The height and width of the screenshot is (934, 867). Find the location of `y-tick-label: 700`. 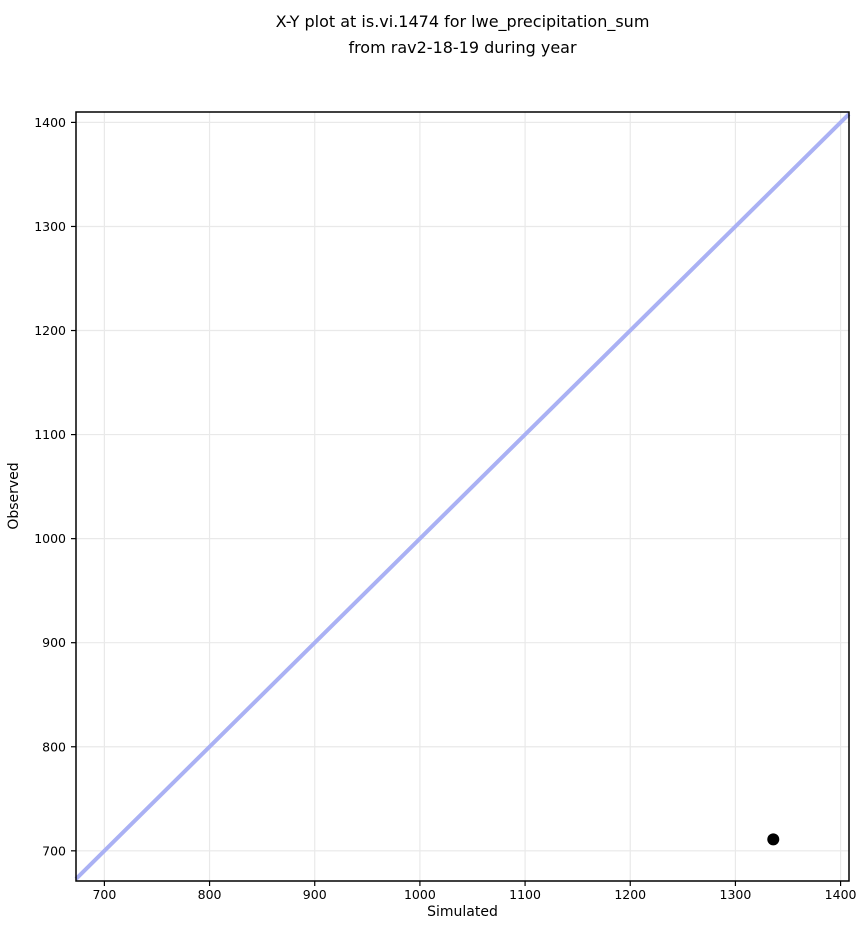

y-tick-label: 700 is located at coordinates (54, 850).